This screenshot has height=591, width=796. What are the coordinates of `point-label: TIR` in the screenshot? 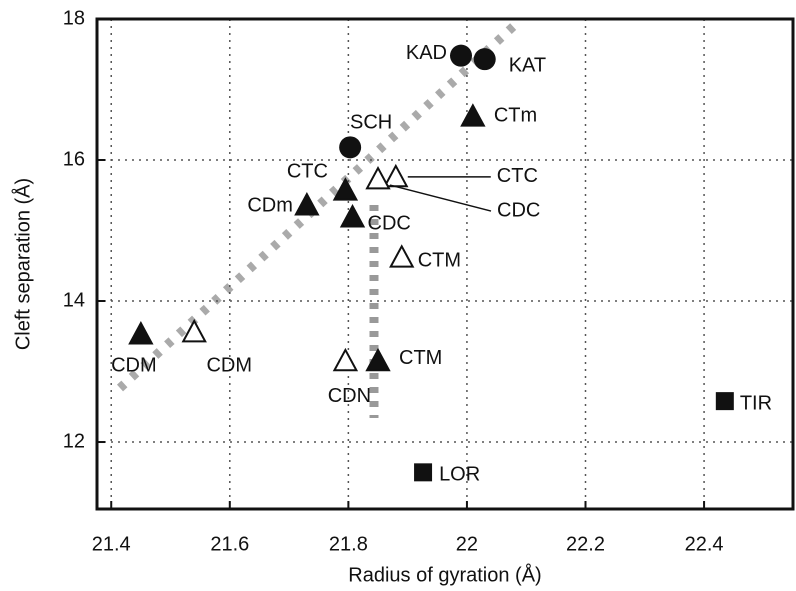 It's located at (756, 403).